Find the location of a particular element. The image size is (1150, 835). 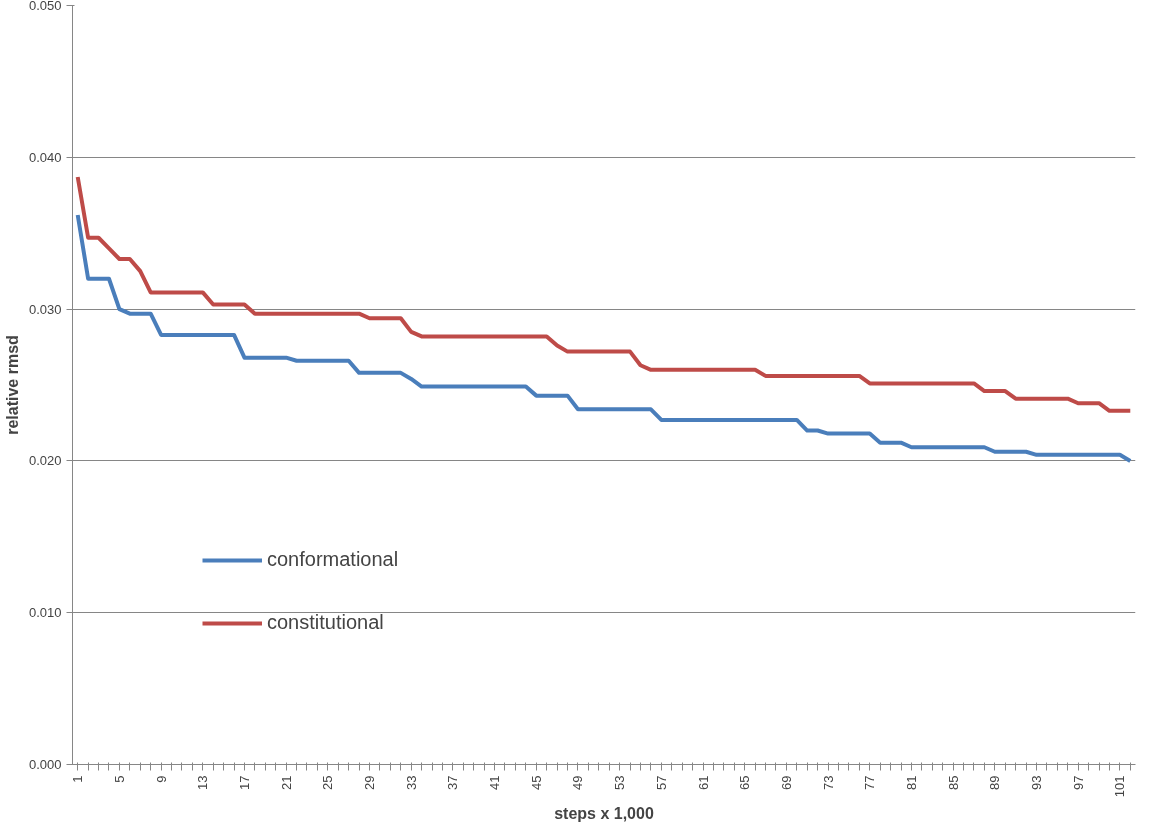

x-tick-label: 17 is located at coordinates (244, 782).